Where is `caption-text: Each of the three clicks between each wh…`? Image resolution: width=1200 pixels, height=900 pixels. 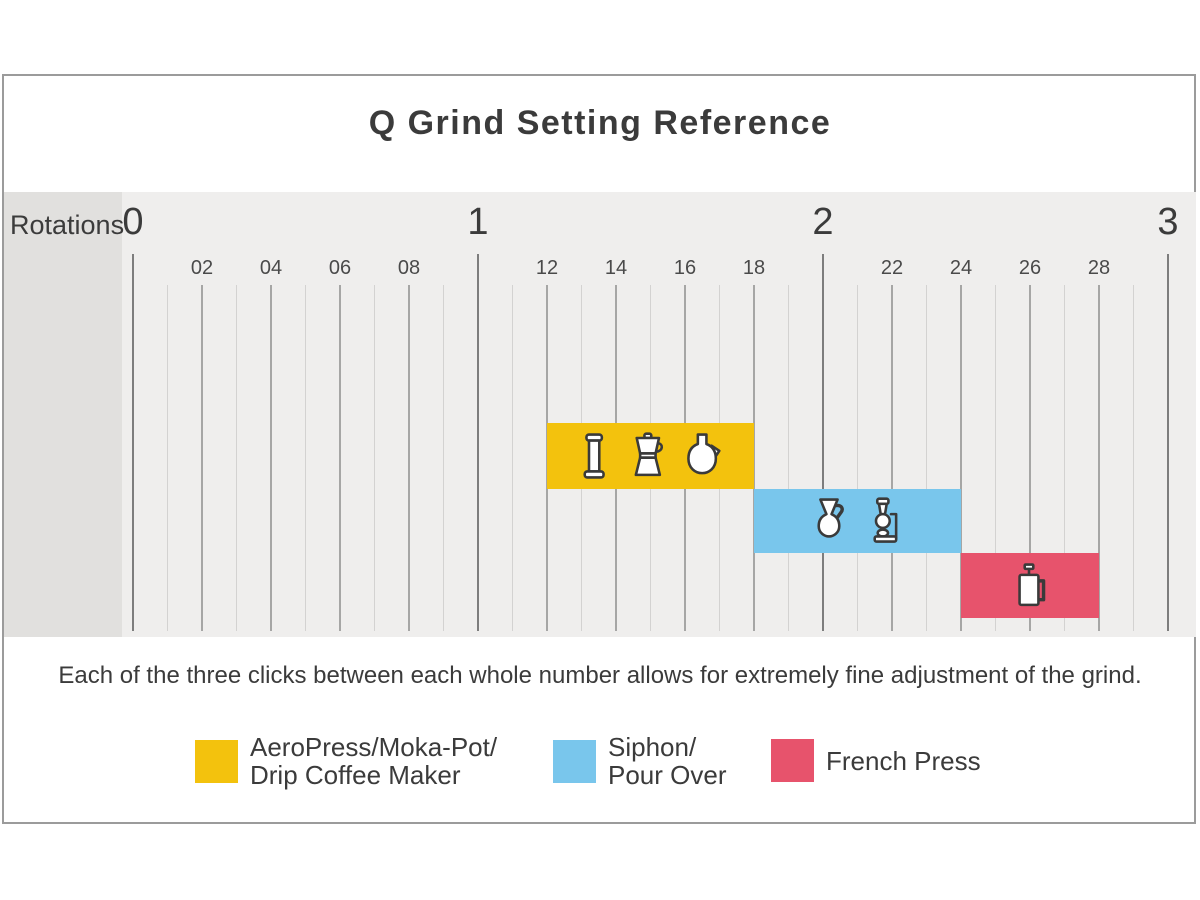 caption-text: Each of the three clicks between each wh… is located at coordinates (600, 675).